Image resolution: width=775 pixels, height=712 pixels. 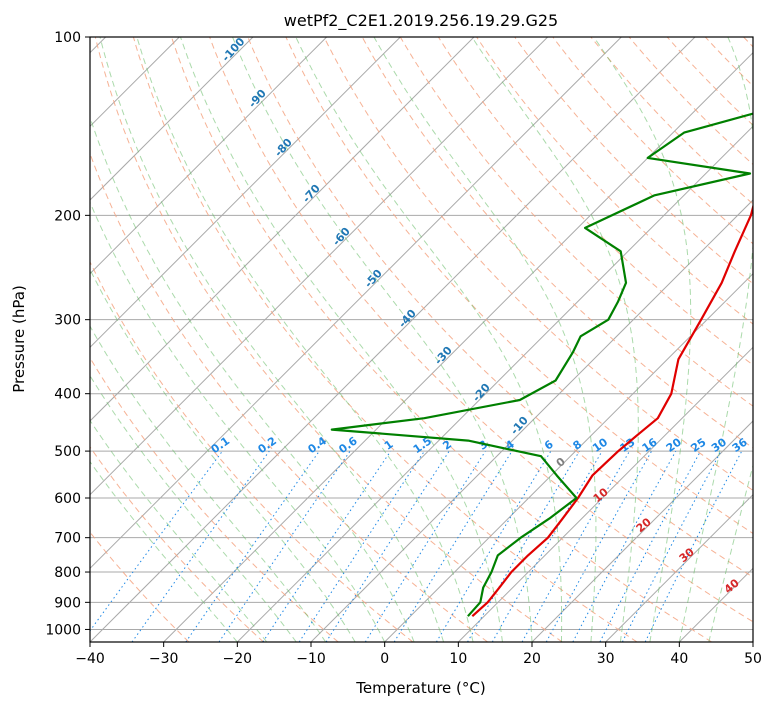 I want to click on moist-adiabat-label: -10, so click(x=519, y=426).